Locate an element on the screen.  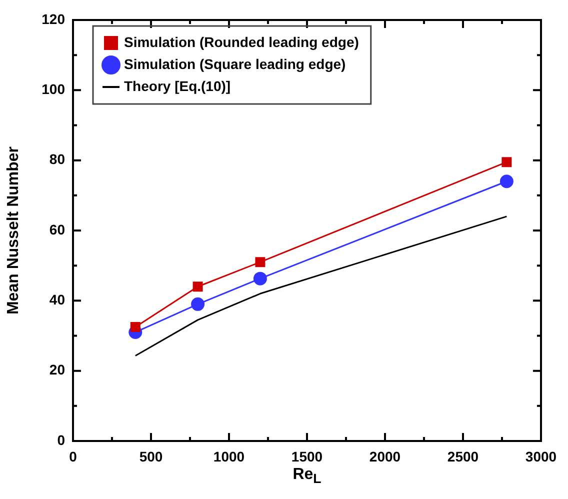
x-tick-label: 3000 is located at coordinates (541, 456).